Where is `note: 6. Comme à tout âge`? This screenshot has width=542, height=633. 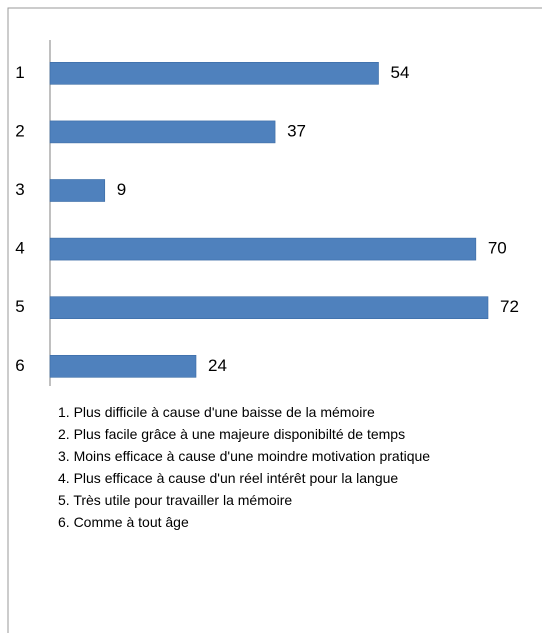
note: 6. Comme à tout âge is located at coordinates (123, 522).